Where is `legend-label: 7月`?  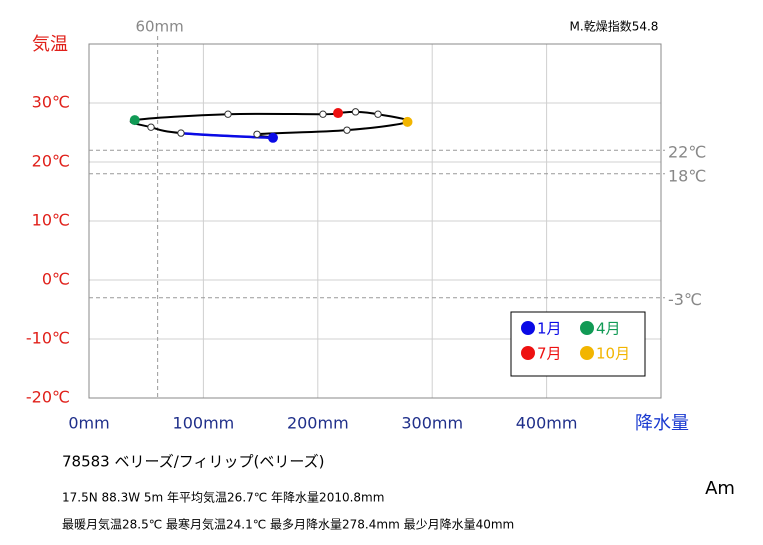 legend-label: 7月 is located at coordinates (549, 354).